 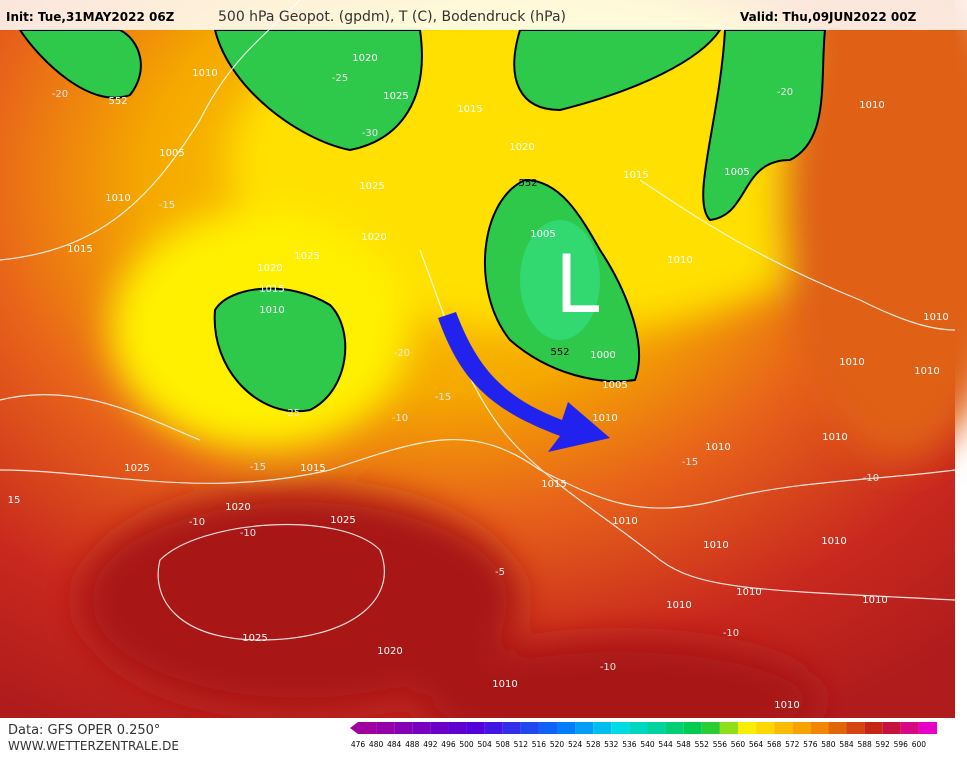 What do you see at coordinates (883, 744) in the screenshot?
I see `colorbar-label: 592` at bounding box center [883, 744].